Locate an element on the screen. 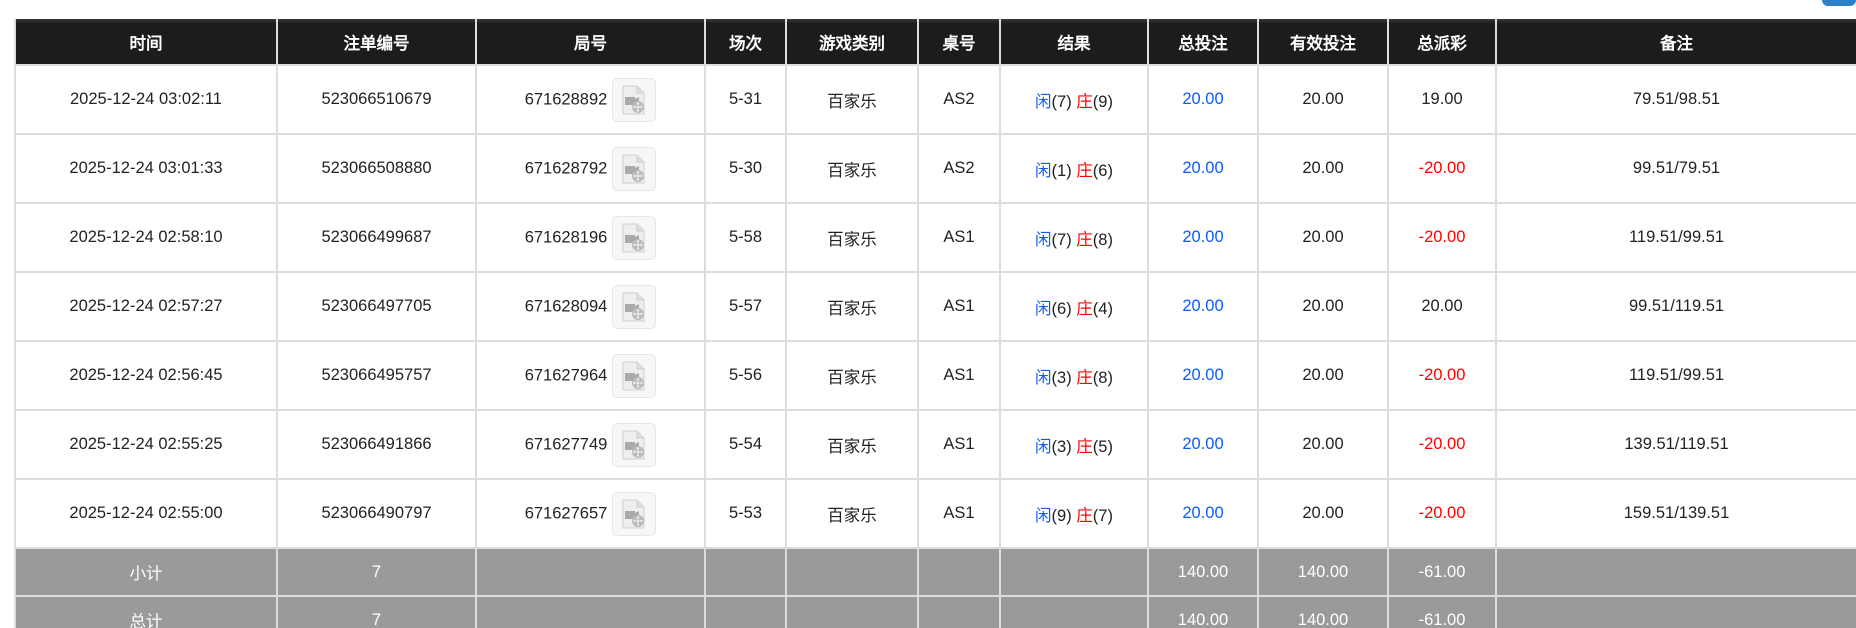 The height and width of the screenshot is (628, 1856). header-valid-bet: 有效投注 is located at coordinates (1323, 42).